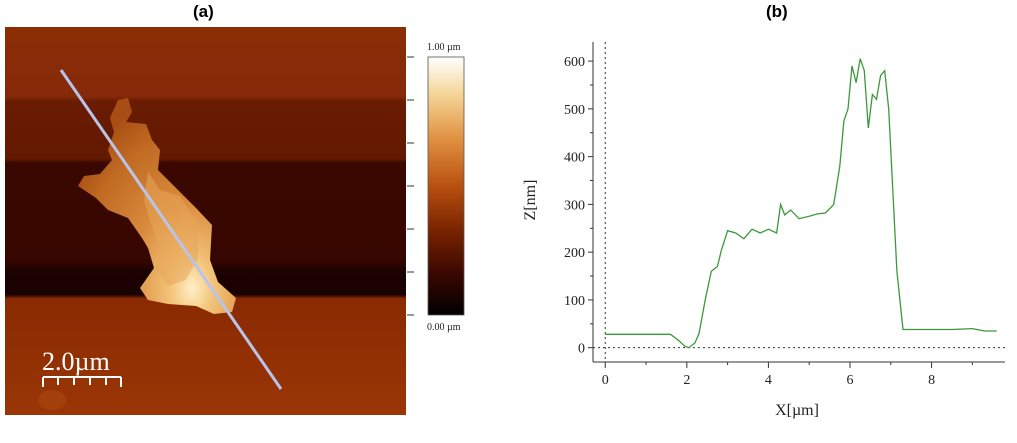 The width and height of the screenshot is (1017, 443). Describe the element at coordinates (203, 11) in the screenshot. I see `panel-a-label: (a)` at that location.